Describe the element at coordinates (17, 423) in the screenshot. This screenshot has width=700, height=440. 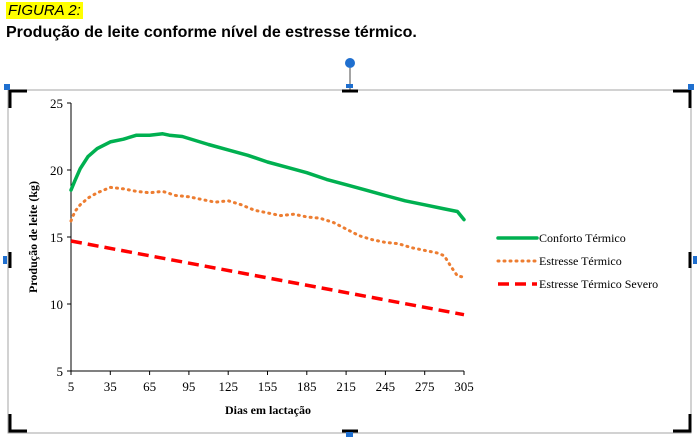
I see `crop-handle-bottom-left` at that location.